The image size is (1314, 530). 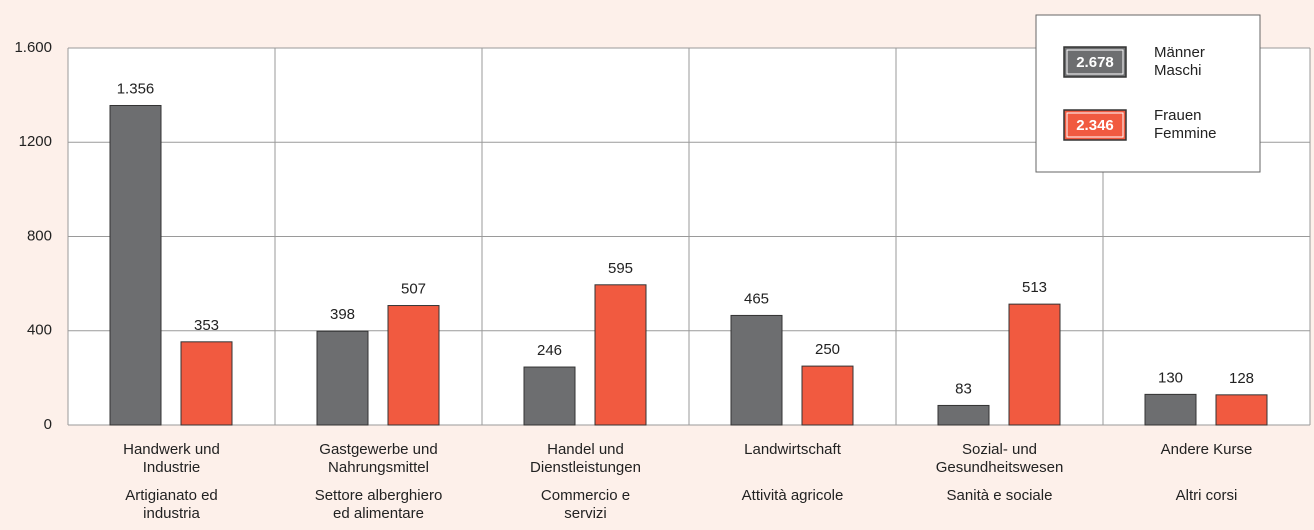 I want to click on data-label: 595, so click(x=620, y=268).